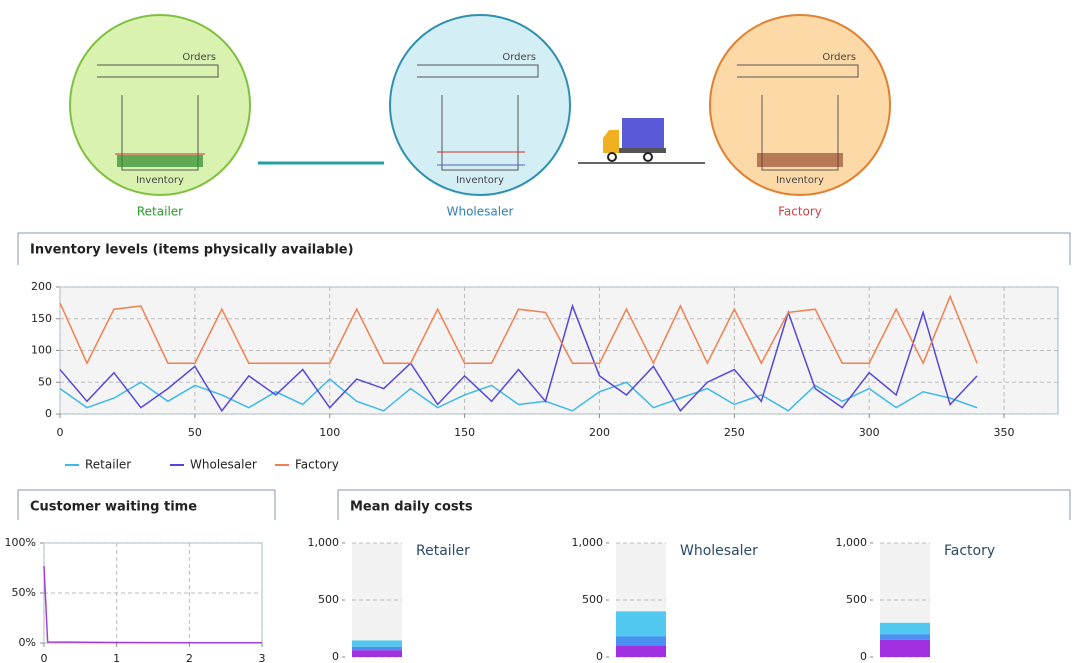 This screenshot has height=663, width=1080. I want to click on category-label: Factory, so click(969, 551).